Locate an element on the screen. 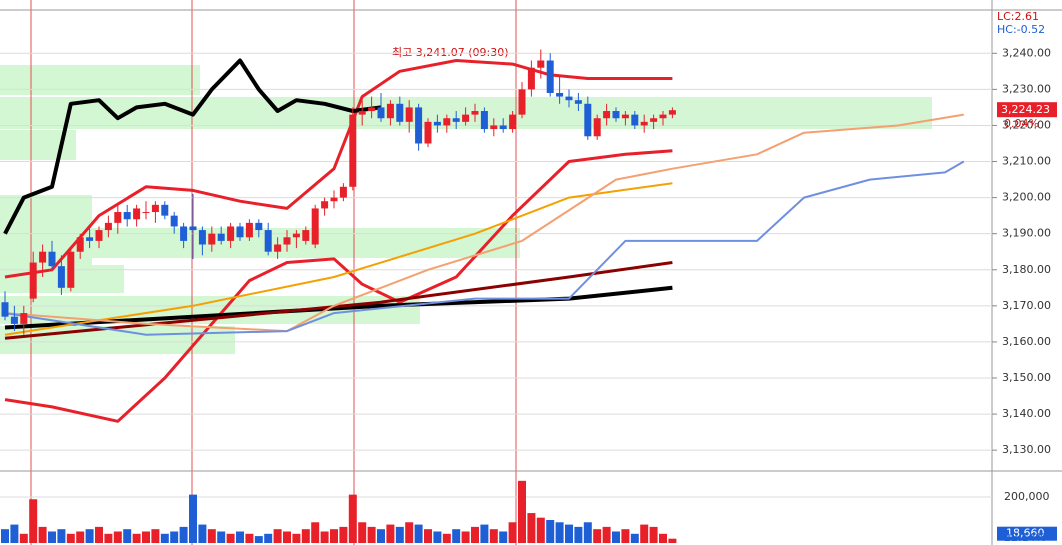 This screenshot has height=545, width=1062. last-price: 3,224.23 is located at coordinates (1025, 109).